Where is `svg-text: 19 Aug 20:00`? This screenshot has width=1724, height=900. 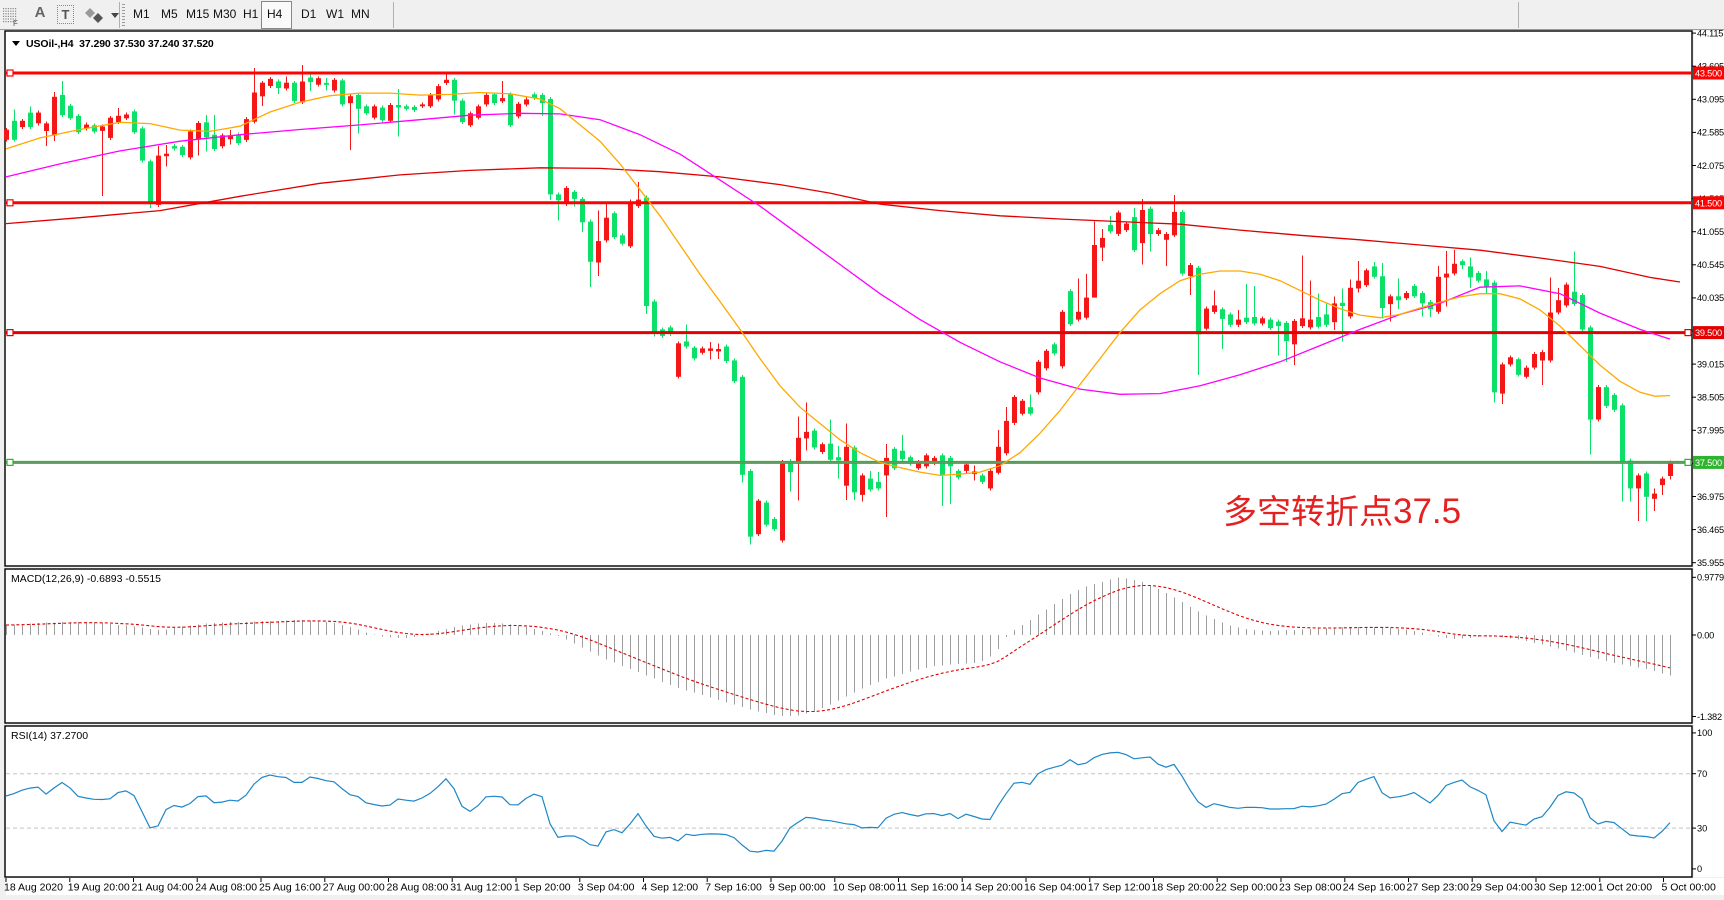 svg-text: 19 Aug 20:00 is located at coordinates (99, 888).